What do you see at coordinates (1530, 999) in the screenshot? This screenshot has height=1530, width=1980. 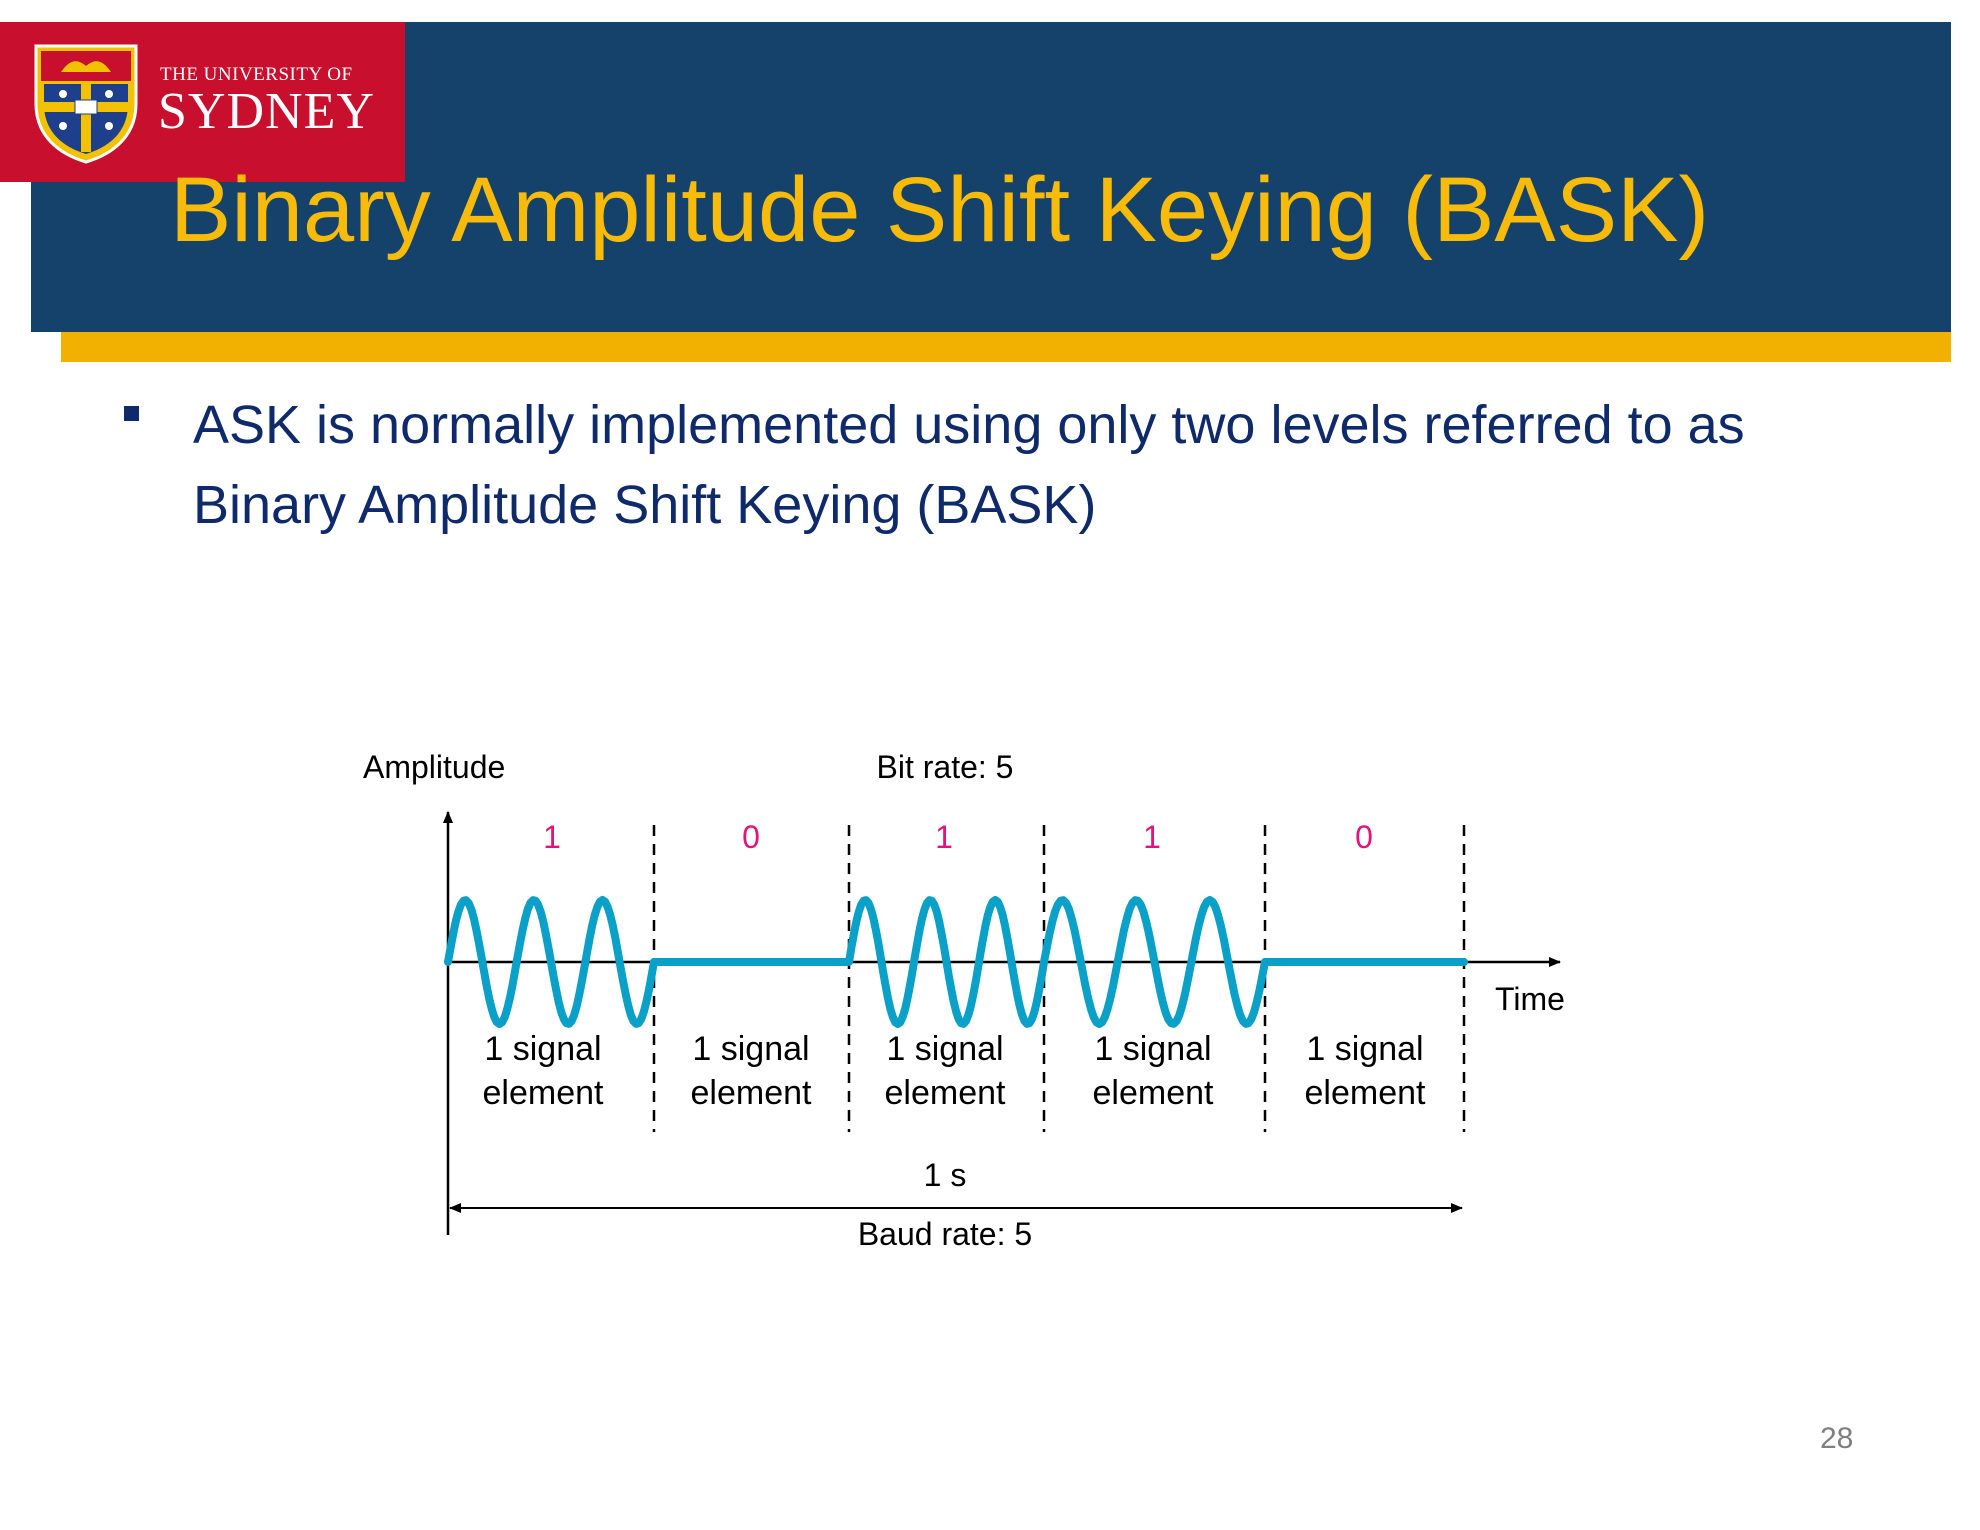 I see `x-axis-label: Time` at bounding box center [1530, 999].